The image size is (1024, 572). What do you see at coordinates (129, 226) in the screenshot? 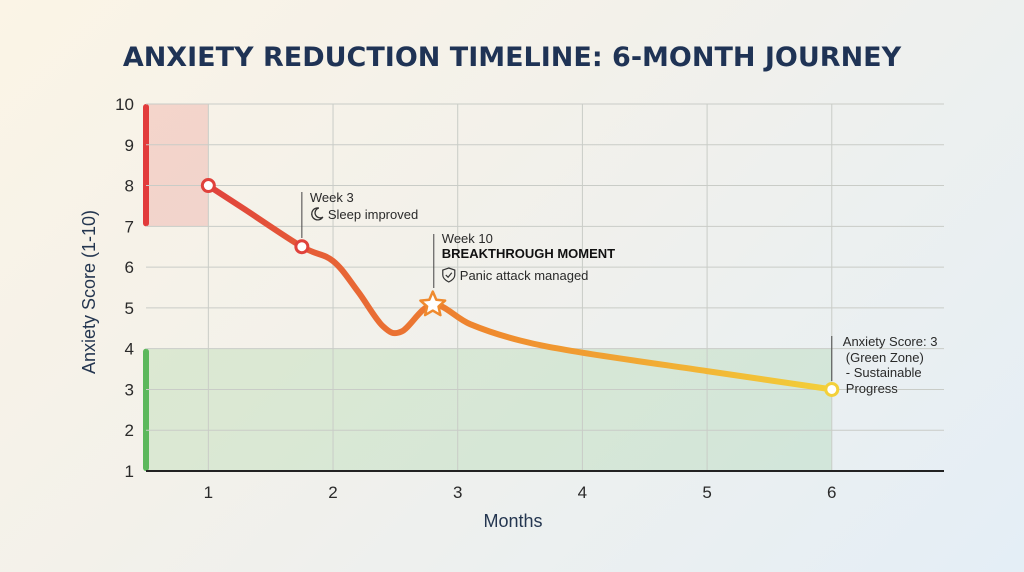
I see `y-tick-label: 7` at bounding box center [129, 226].